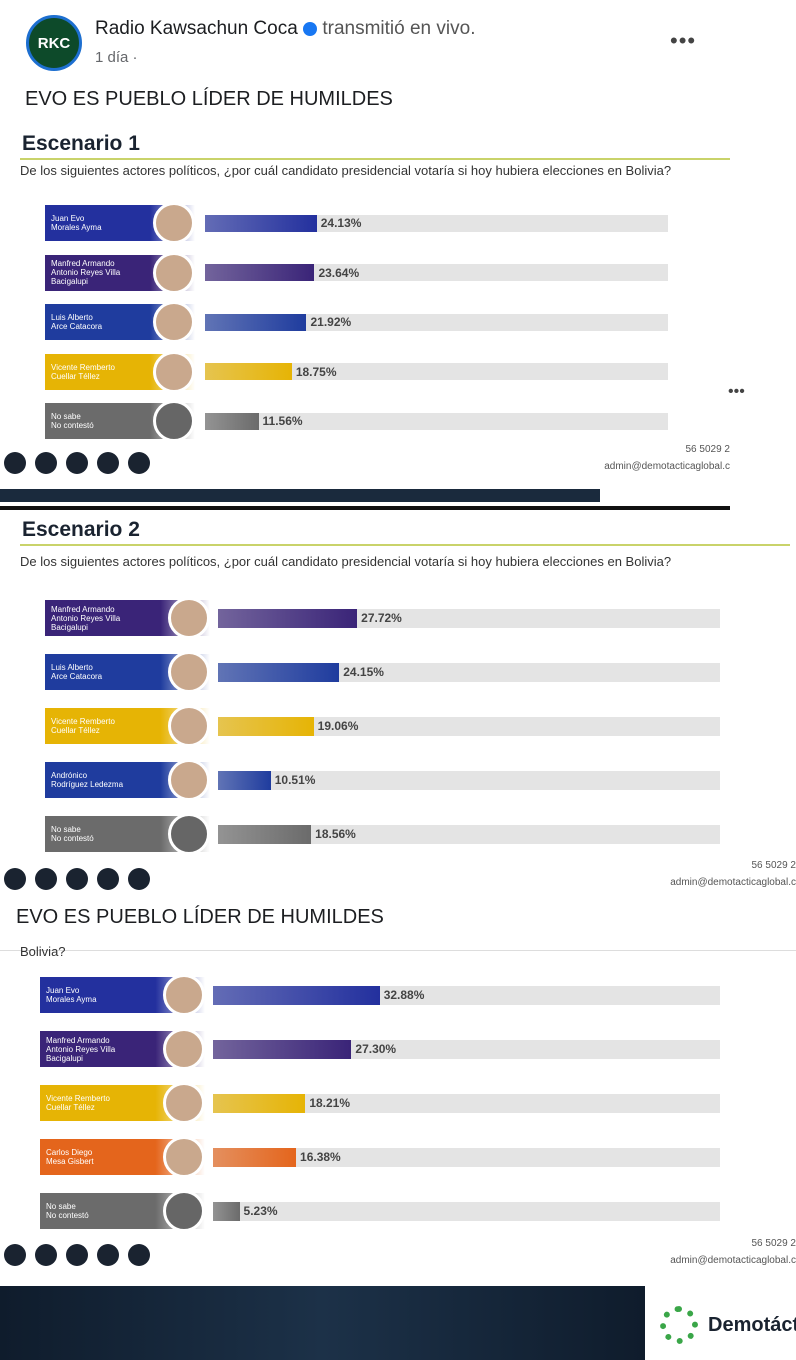 This screenshot has height=1360, width=796. What do you see at coordinates (335, 834) in the screenshot?
I see `value-label: 18.56%` at bounding box center [335, 834].